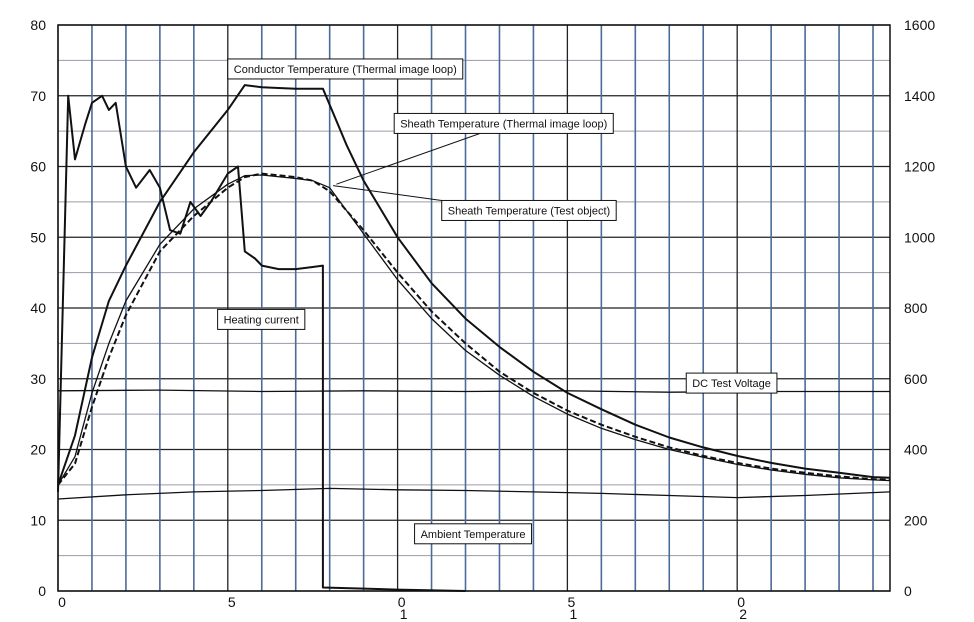  I want to click on annotation-label: Sheath Temperature (Thermal image loop), so click(503, 124).